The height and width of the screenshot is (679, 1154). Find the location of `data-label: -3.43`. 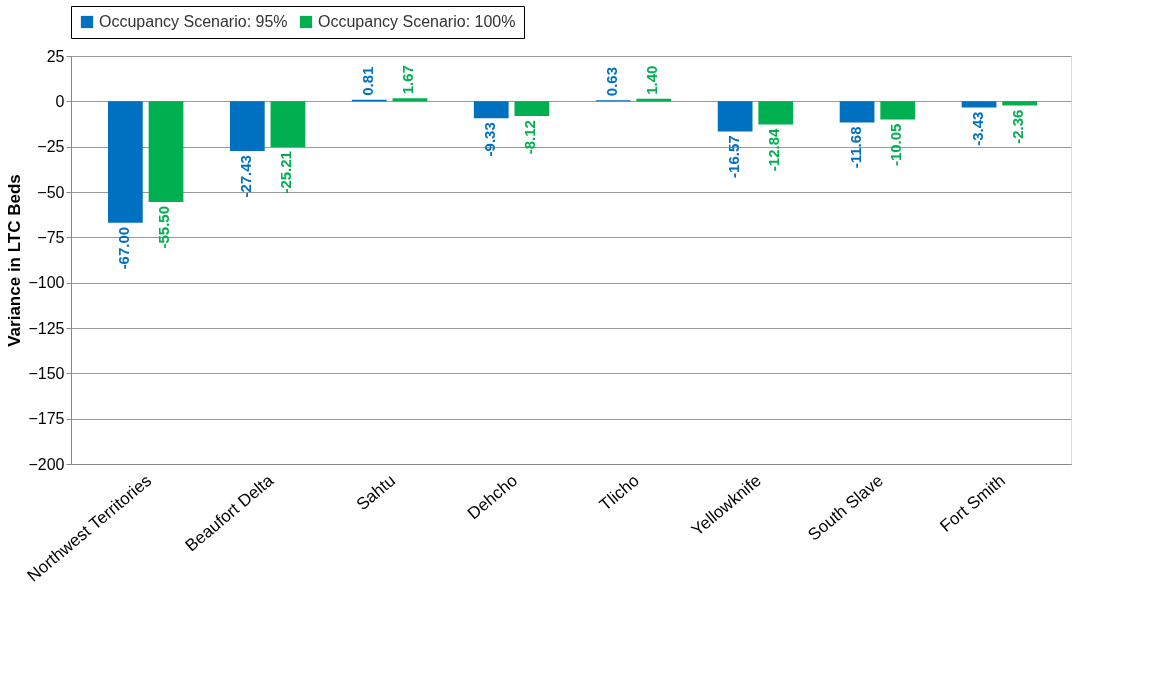

data-label: -3.43 is located at coordinates (977, 128).